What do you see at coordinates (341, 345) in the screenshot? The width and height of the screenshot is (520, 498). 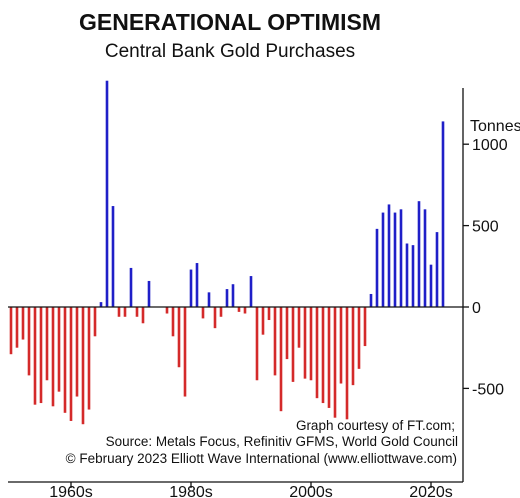 I see `bar-2005` at bounding box center [341, 345].